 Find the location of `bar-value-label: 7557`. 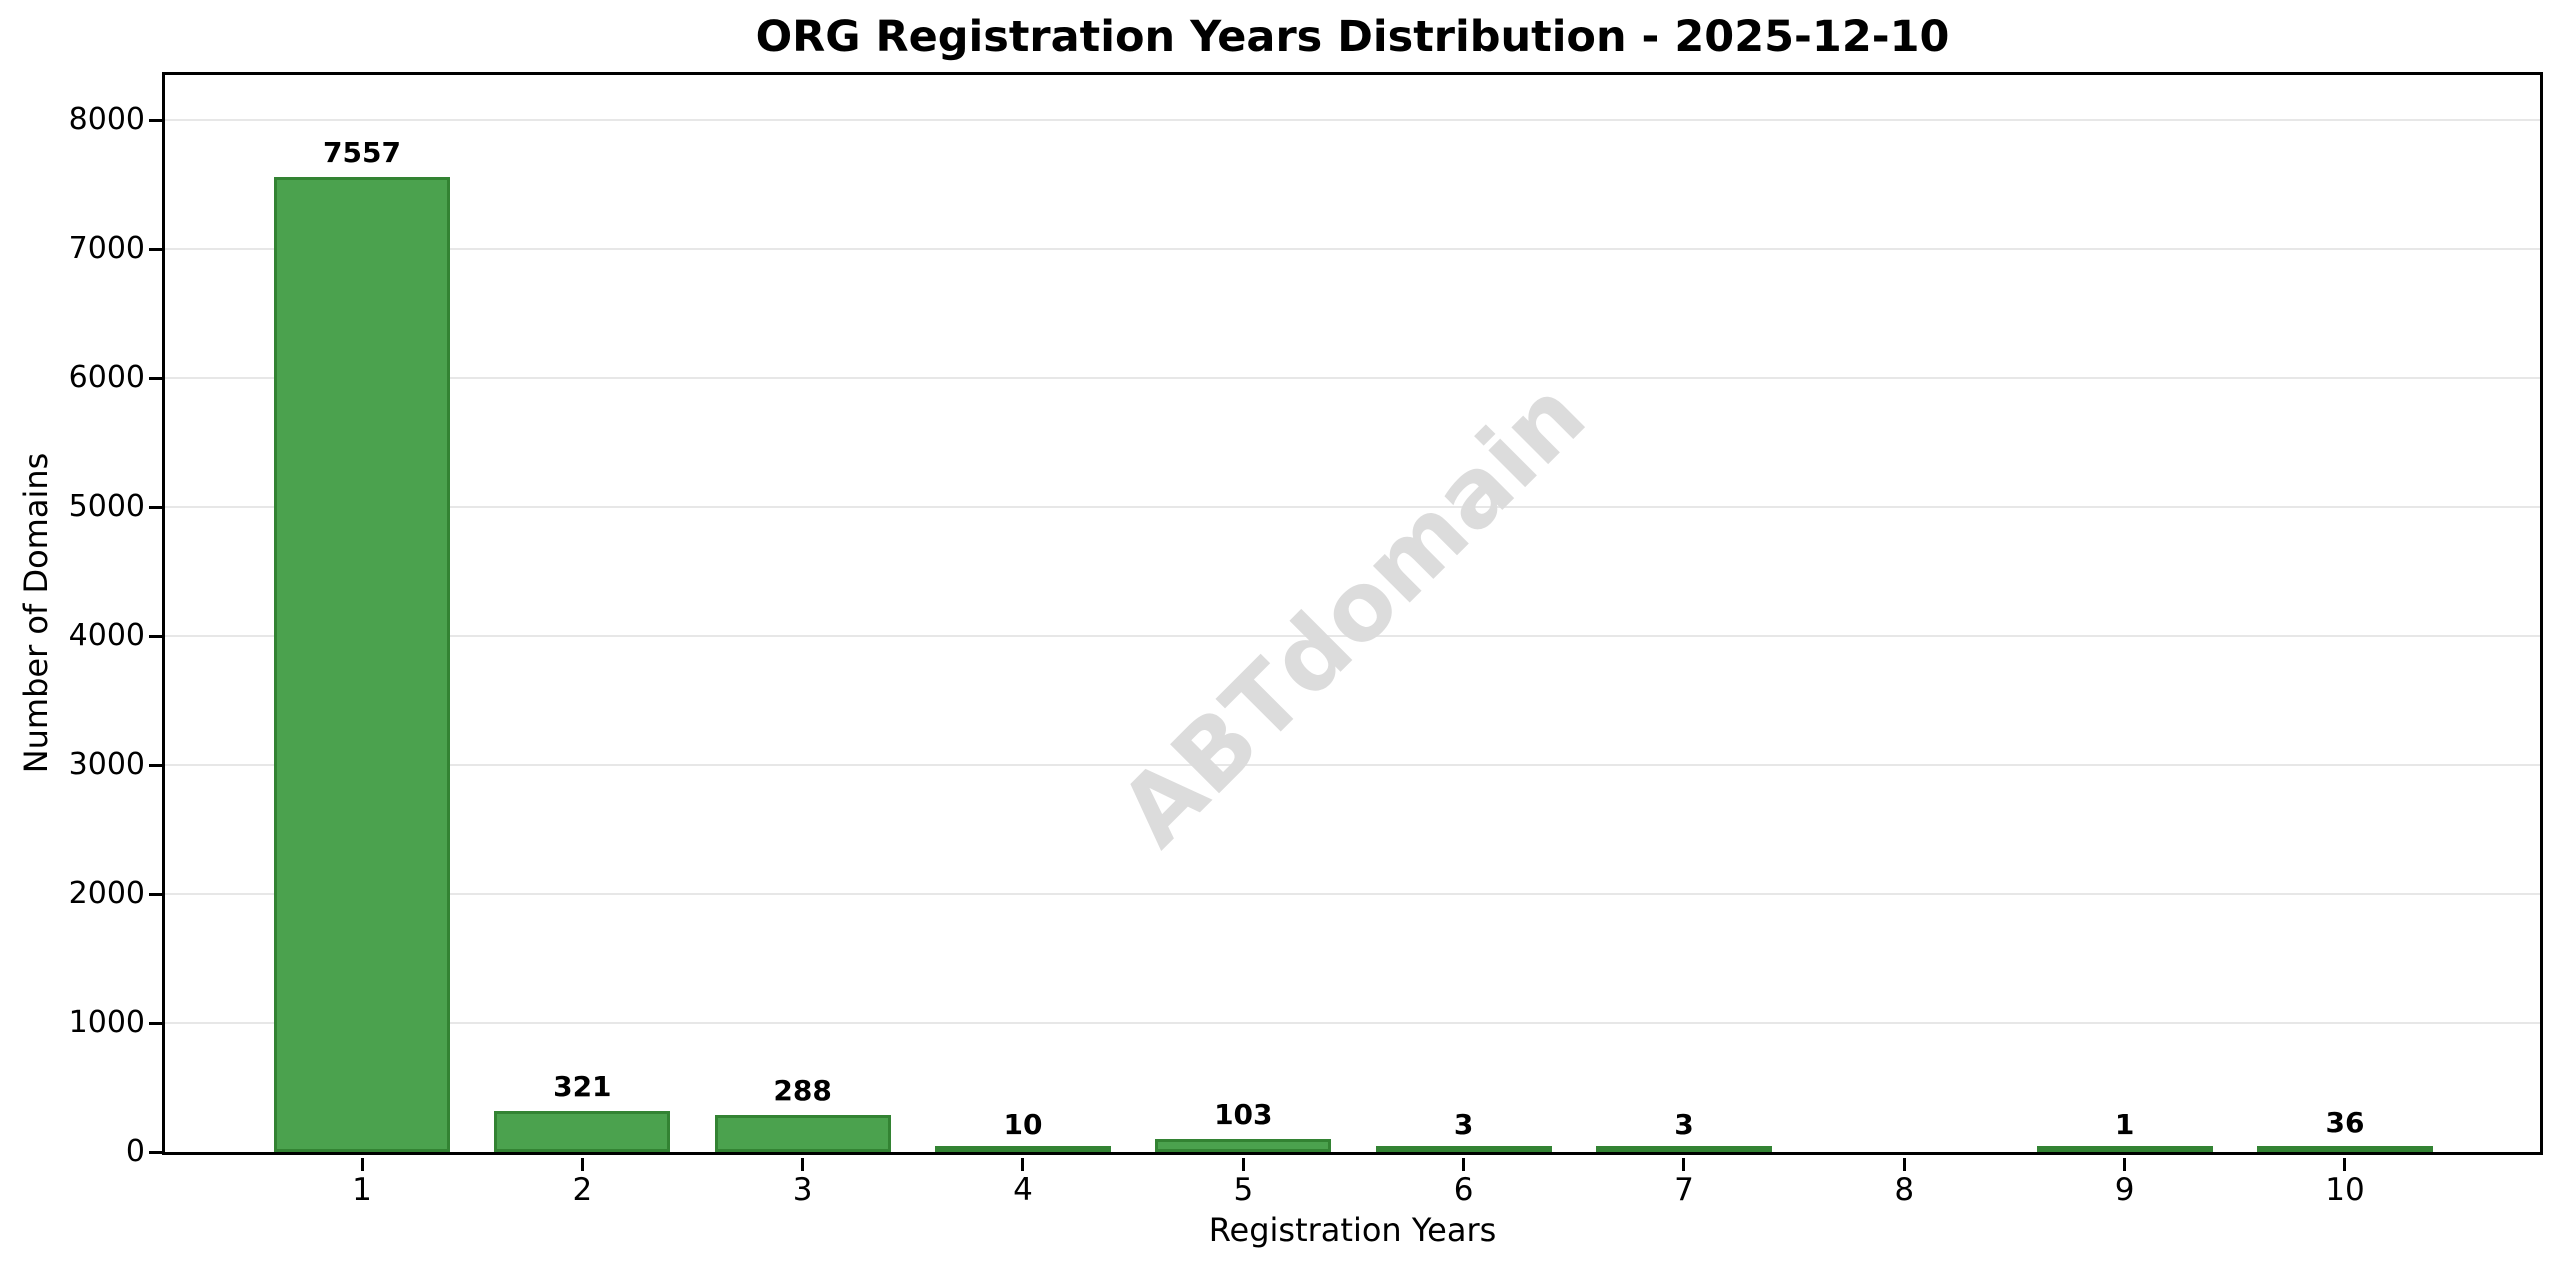

bar-value-label: 7557 is located at coordinates (362, 152).